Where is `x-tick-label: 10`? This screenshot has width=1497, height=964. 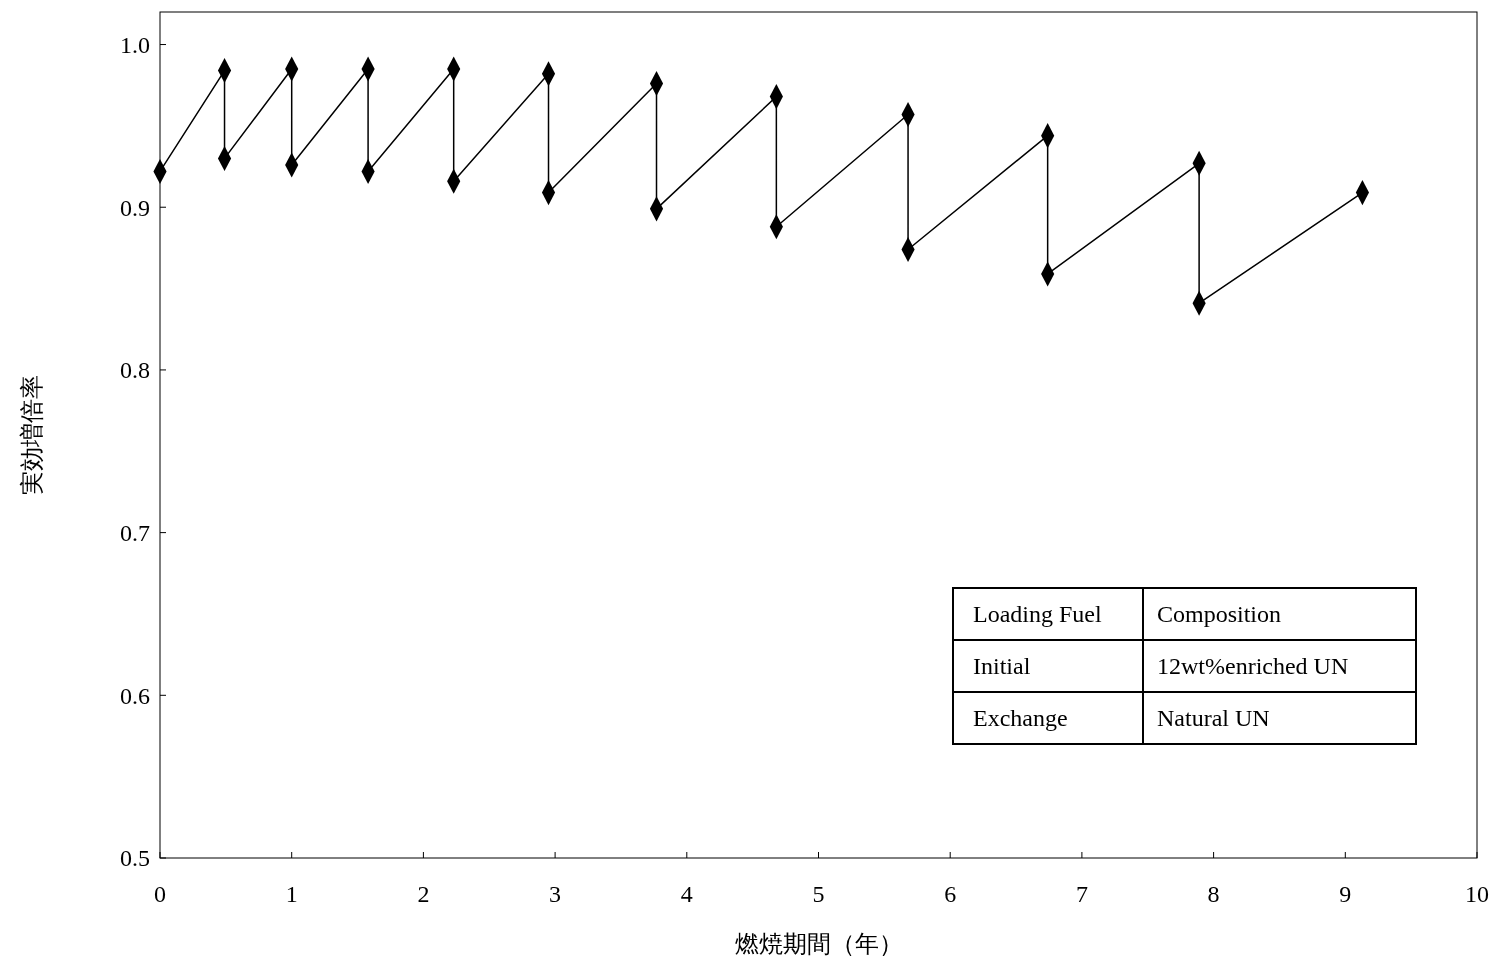
x-tick-label: 10 is located at coordinates (1477, 894).